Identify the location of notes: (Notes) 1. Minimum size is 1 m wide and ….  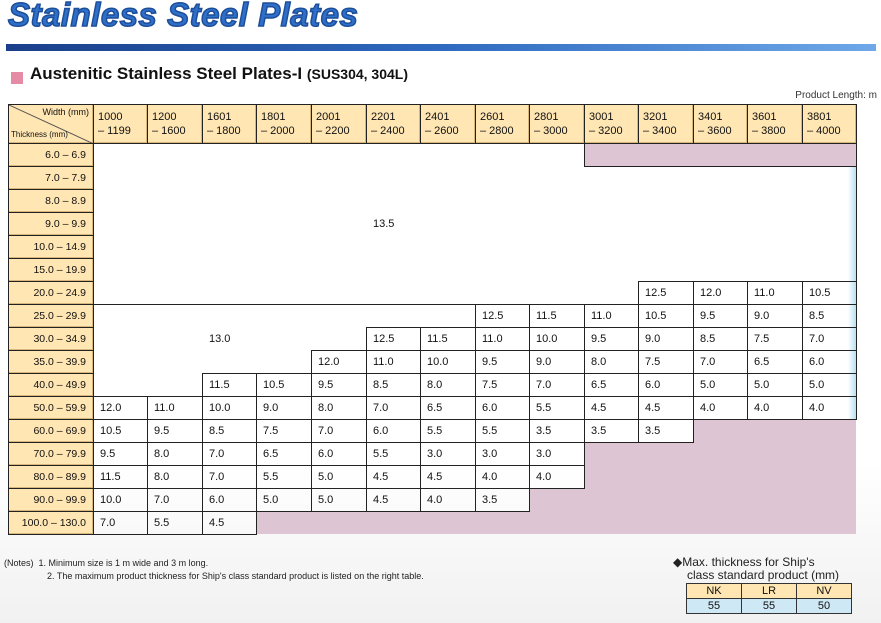
(214, 570).